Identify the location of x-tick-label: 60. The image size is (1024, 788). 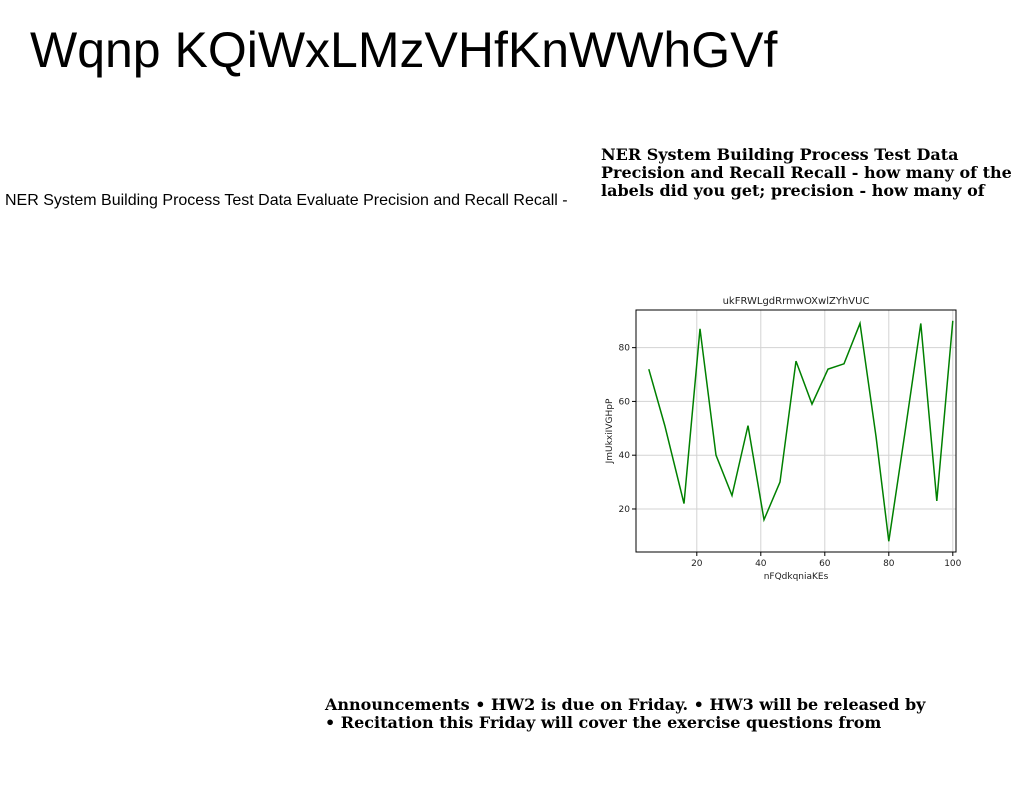
(825, 564).